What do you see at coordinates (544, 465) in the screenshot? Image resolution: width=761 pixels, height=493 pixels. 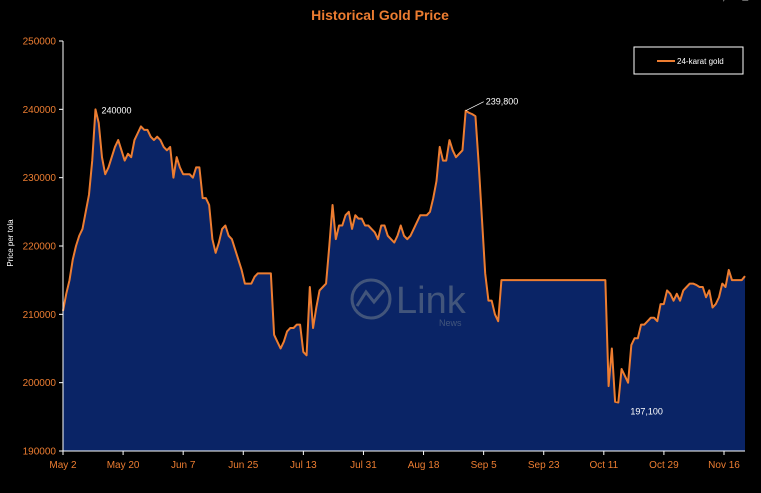 I see `x-tick-label: Sep 23` at bounding box center [544, 465].